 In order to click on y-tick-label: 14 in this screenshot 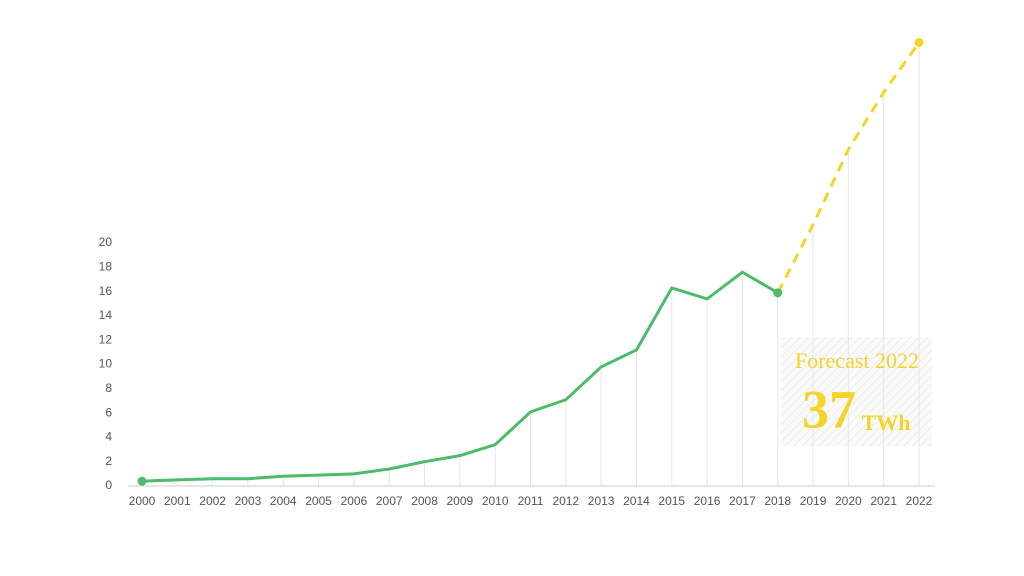, I will do `click(106, 315)`.